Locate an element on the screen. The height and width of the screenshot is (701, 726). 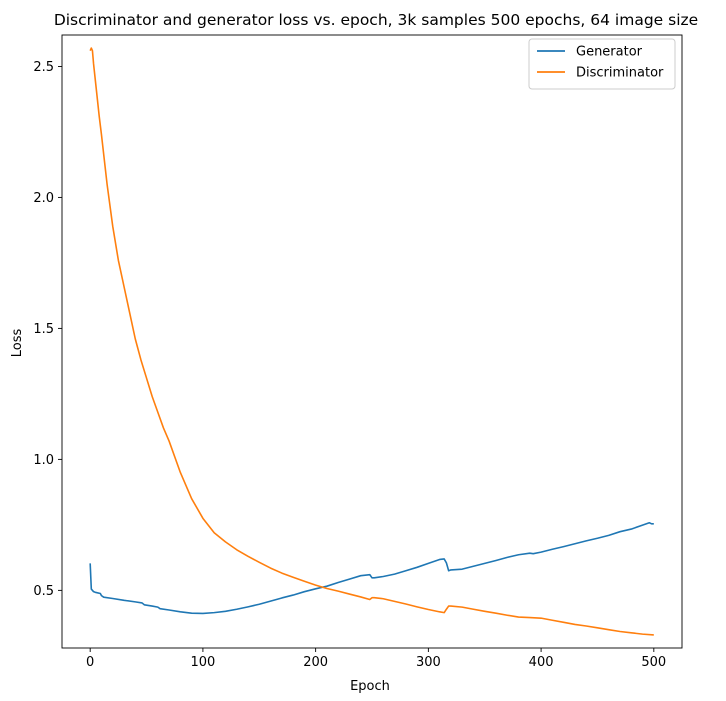
legend-label-generator: Generator is located at coordinates (609, 52).